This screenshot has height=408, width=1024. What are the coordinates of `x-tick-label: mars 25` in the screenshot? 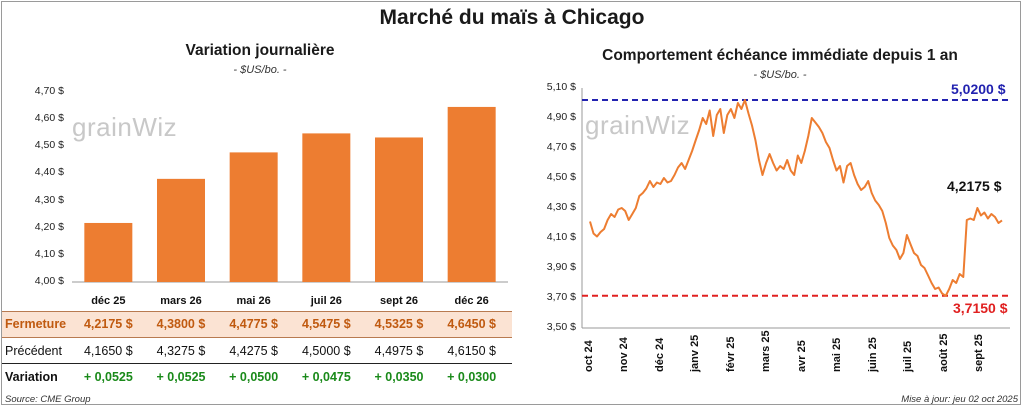 It's located at (766, 351).